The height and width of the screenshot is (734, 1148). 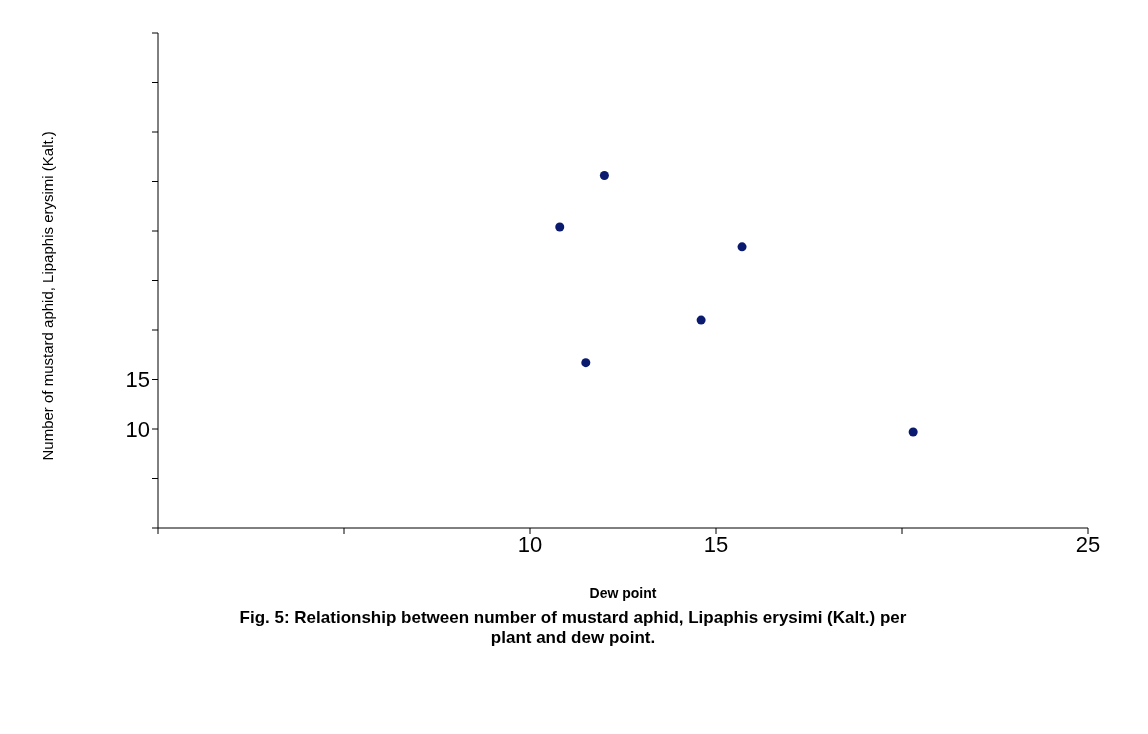 What do you see at coordinates (623, 593) in the screenshot?
I see `x-axis-title: Dew point` at bounding box center [623, 593].